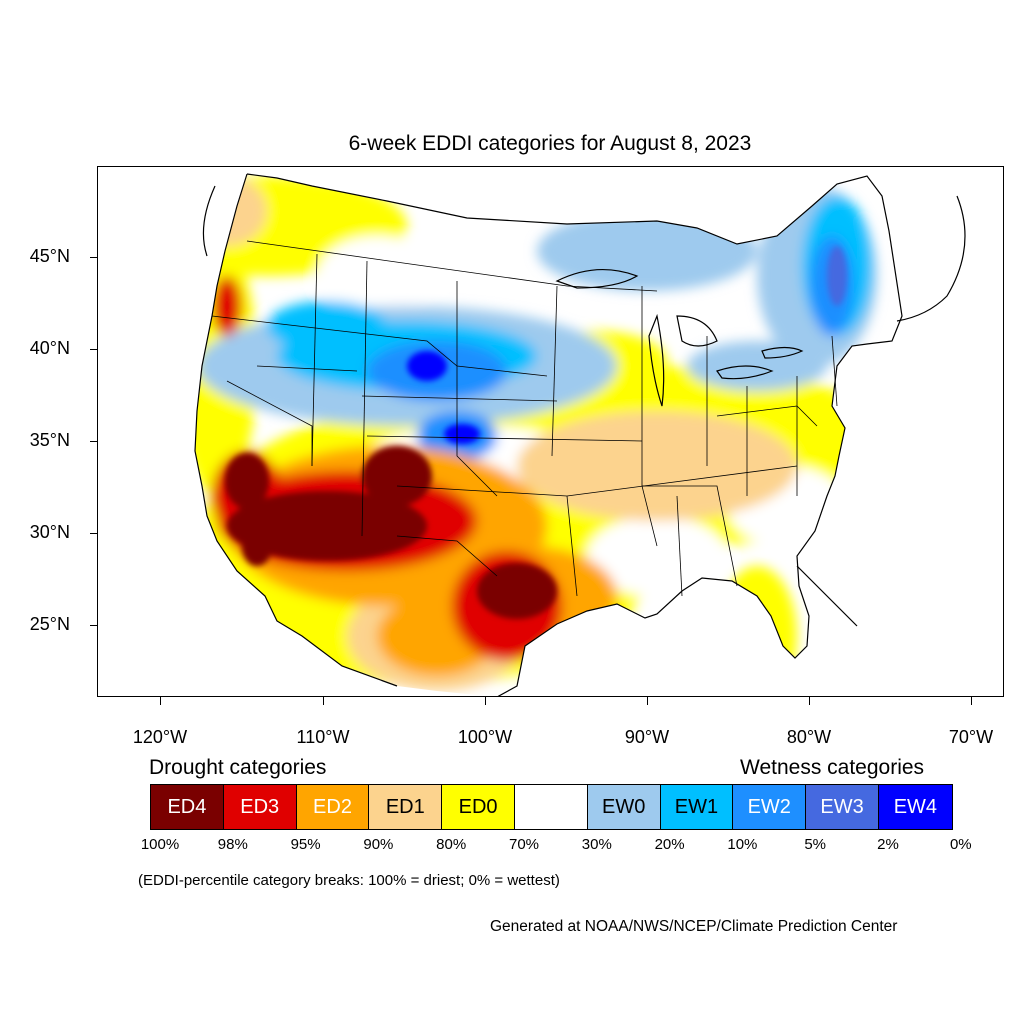 This screenshot has height=1024, width=1024. Describe the element at coordinates (238, 767) in the screenshot. I see `drought-heading: Drought categories` at that location.